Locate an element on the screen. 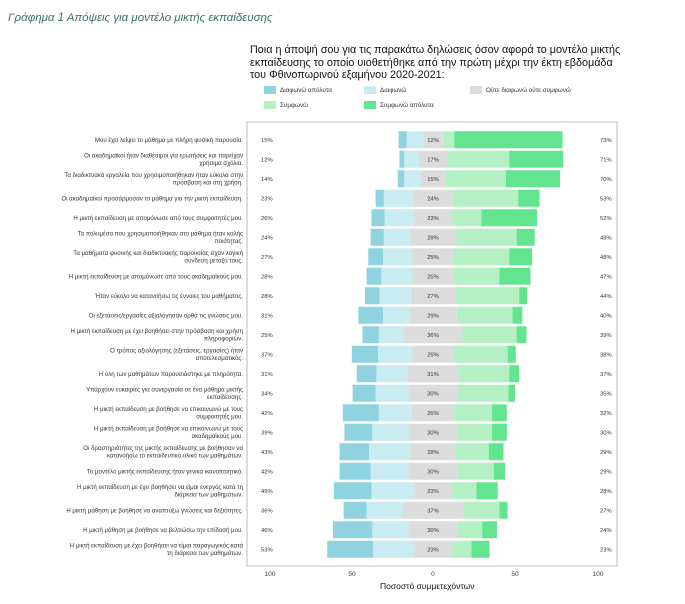  row-label: πληροφοριών. is located at coordinates (223, 338).